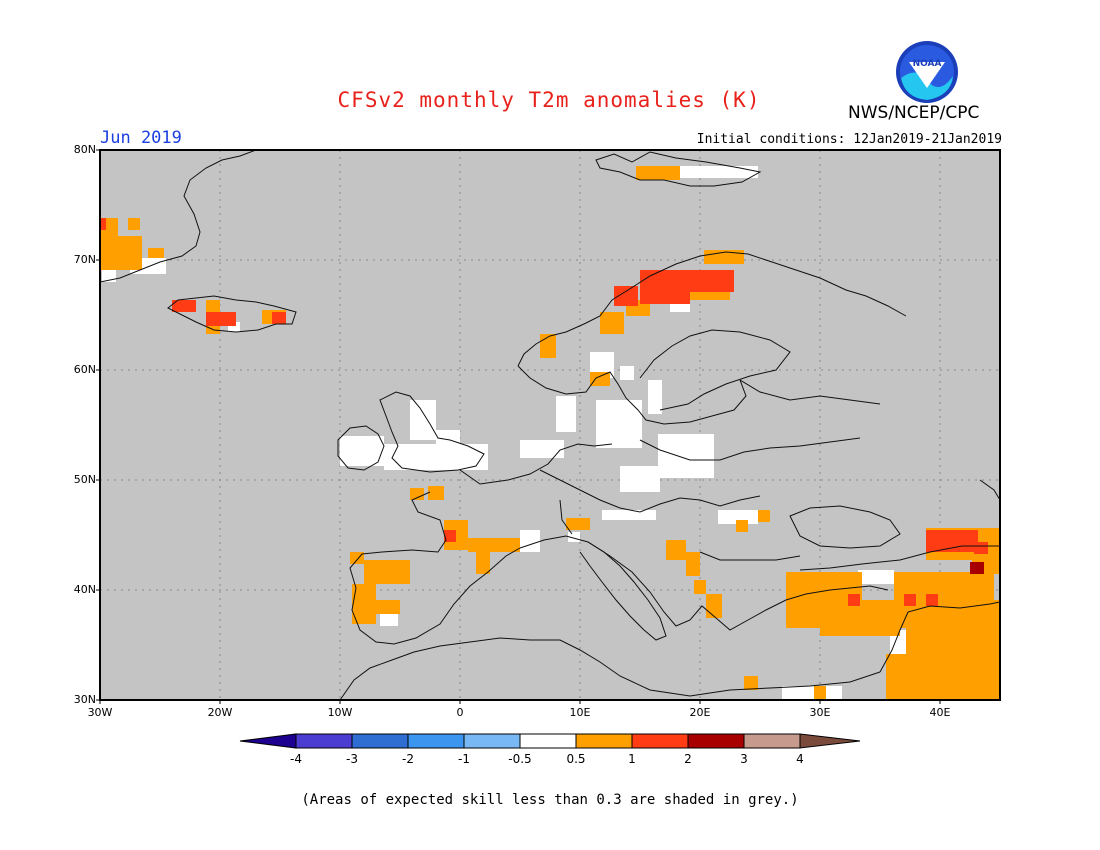  What do you see at coordinates (84, 369) in the screenshot?
I see `lat-label: 60N` at bounding box center [84, 369].